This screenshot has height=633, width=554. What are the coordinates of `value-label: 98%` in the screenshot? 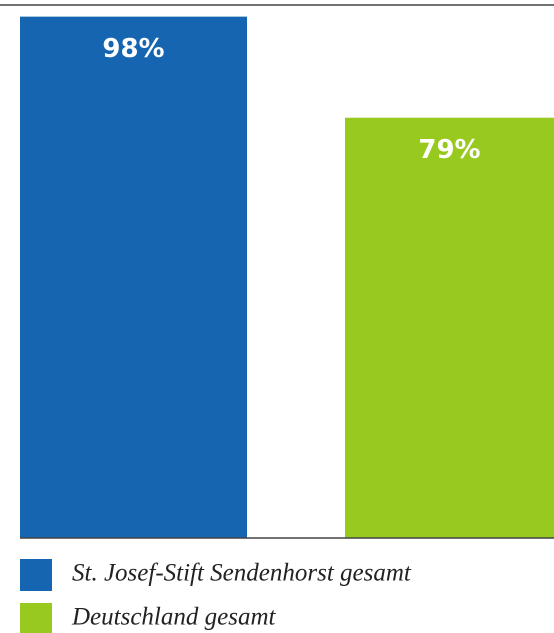 It's located at (133, 49).